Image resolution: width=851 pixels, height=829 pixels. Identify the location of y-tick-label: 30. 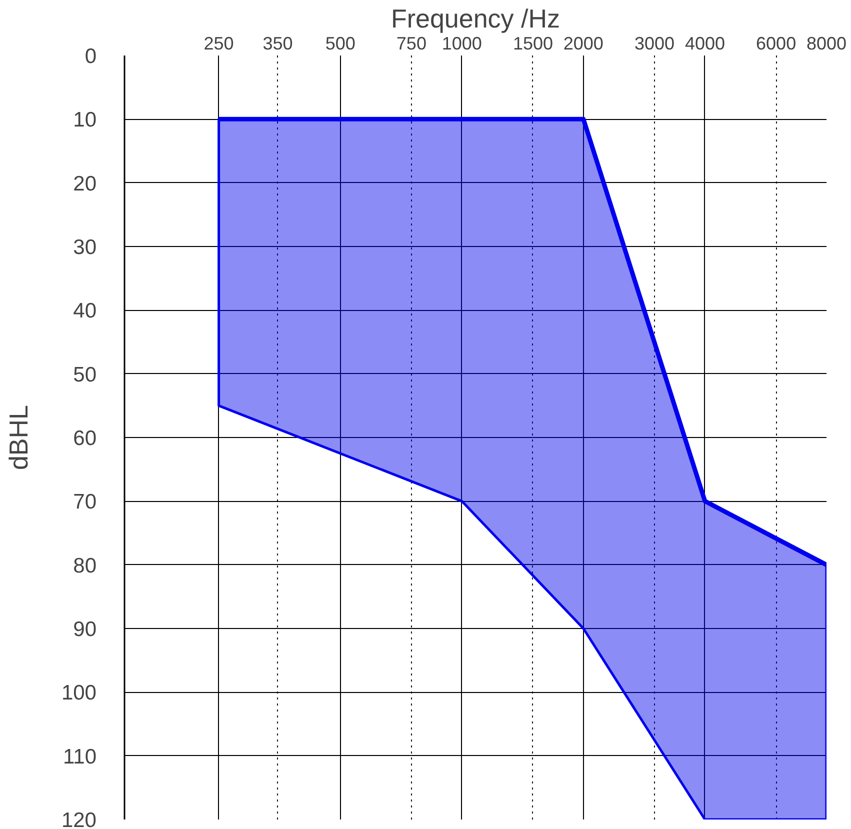
(84, 247).